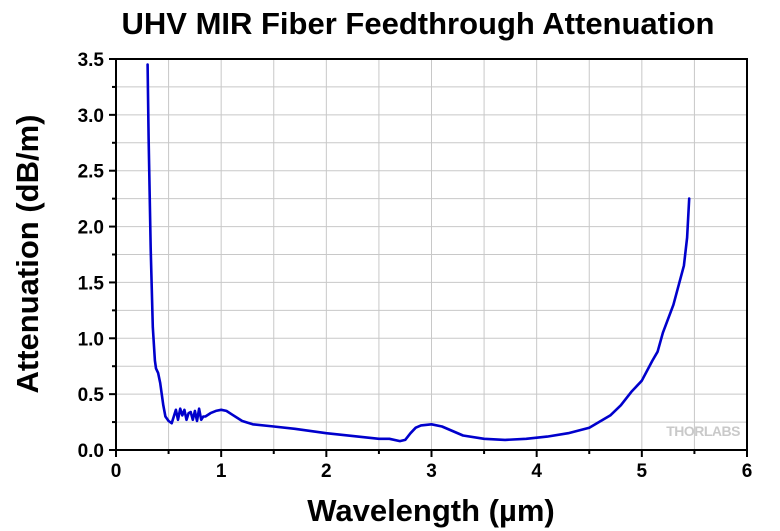  I want to click on y-tick-labels: 0.0 0.5 1.0 1.5 2.0 2.5 3.0 3.5, so click(91, 256).